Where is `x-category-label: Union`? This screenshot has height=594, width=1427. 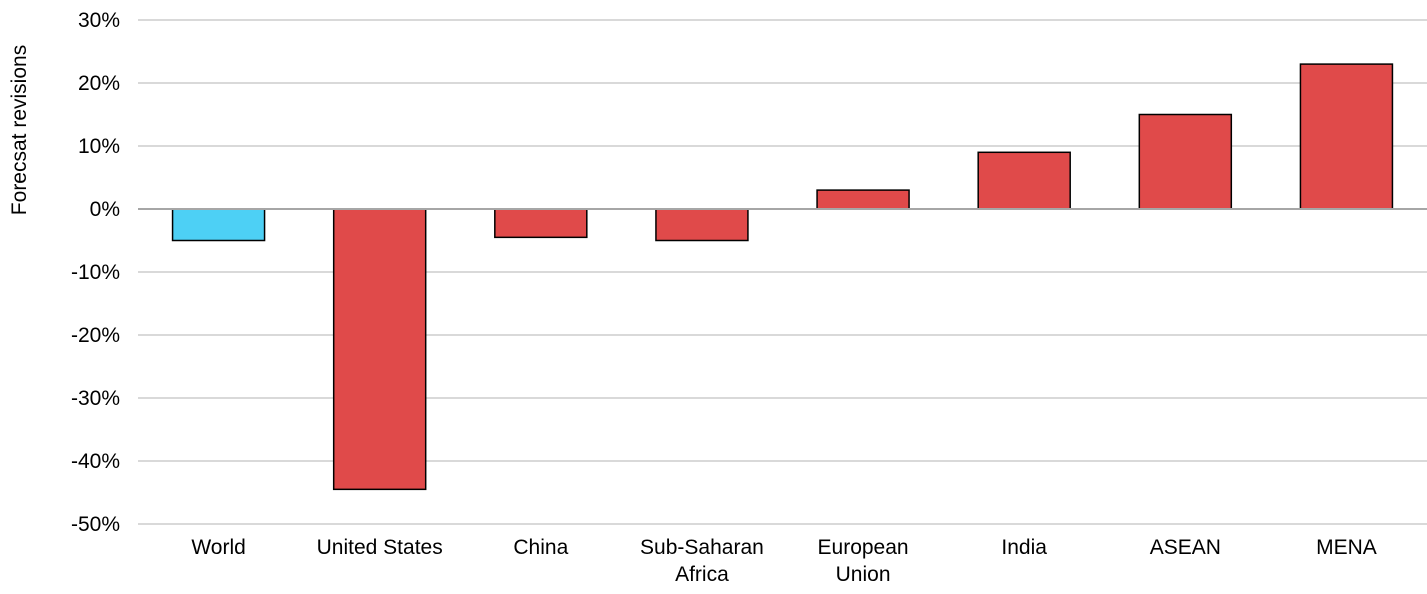 x-category-label: Union is located at coordinates (863, 574).